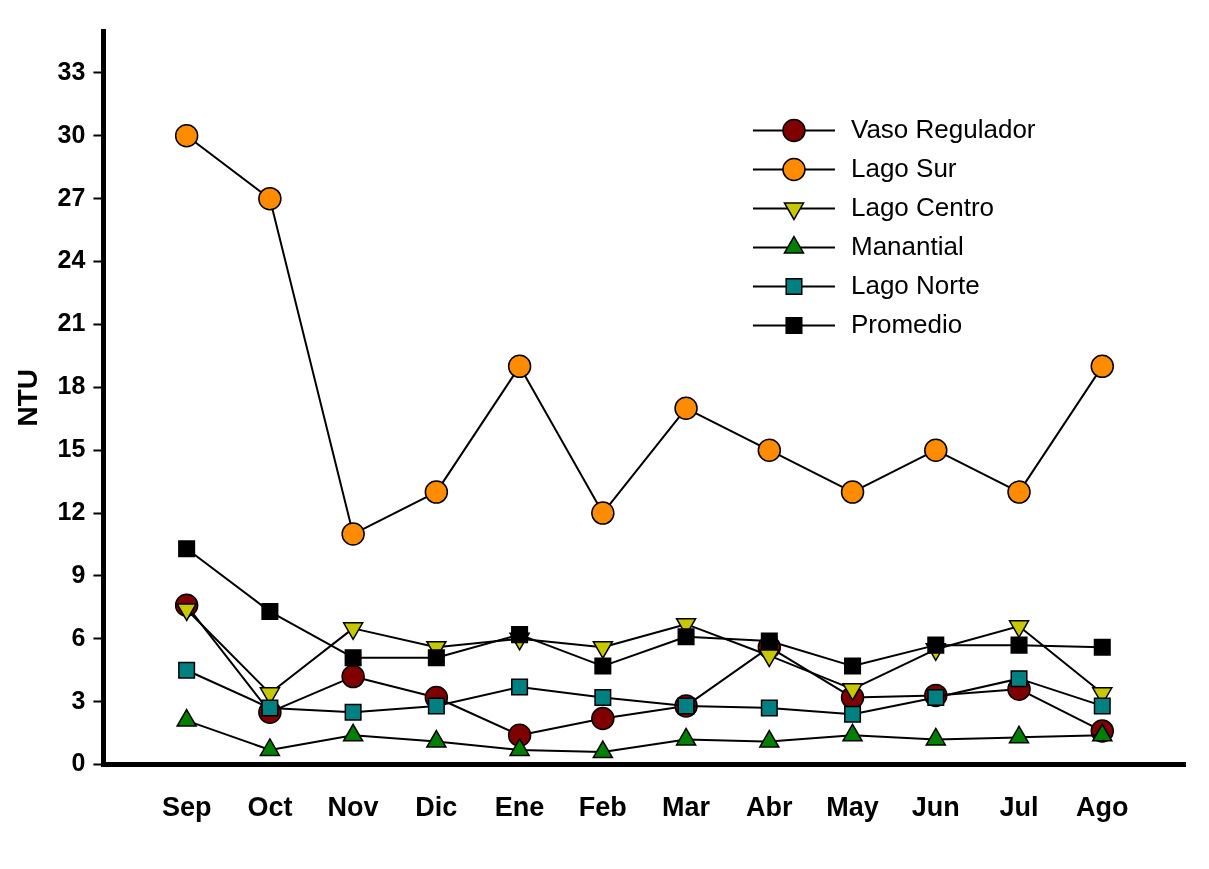  What do you see at coordinates (78, 636) in the screenshot?
I see `y-tick-label: 6` at bounding box center [78, 636].